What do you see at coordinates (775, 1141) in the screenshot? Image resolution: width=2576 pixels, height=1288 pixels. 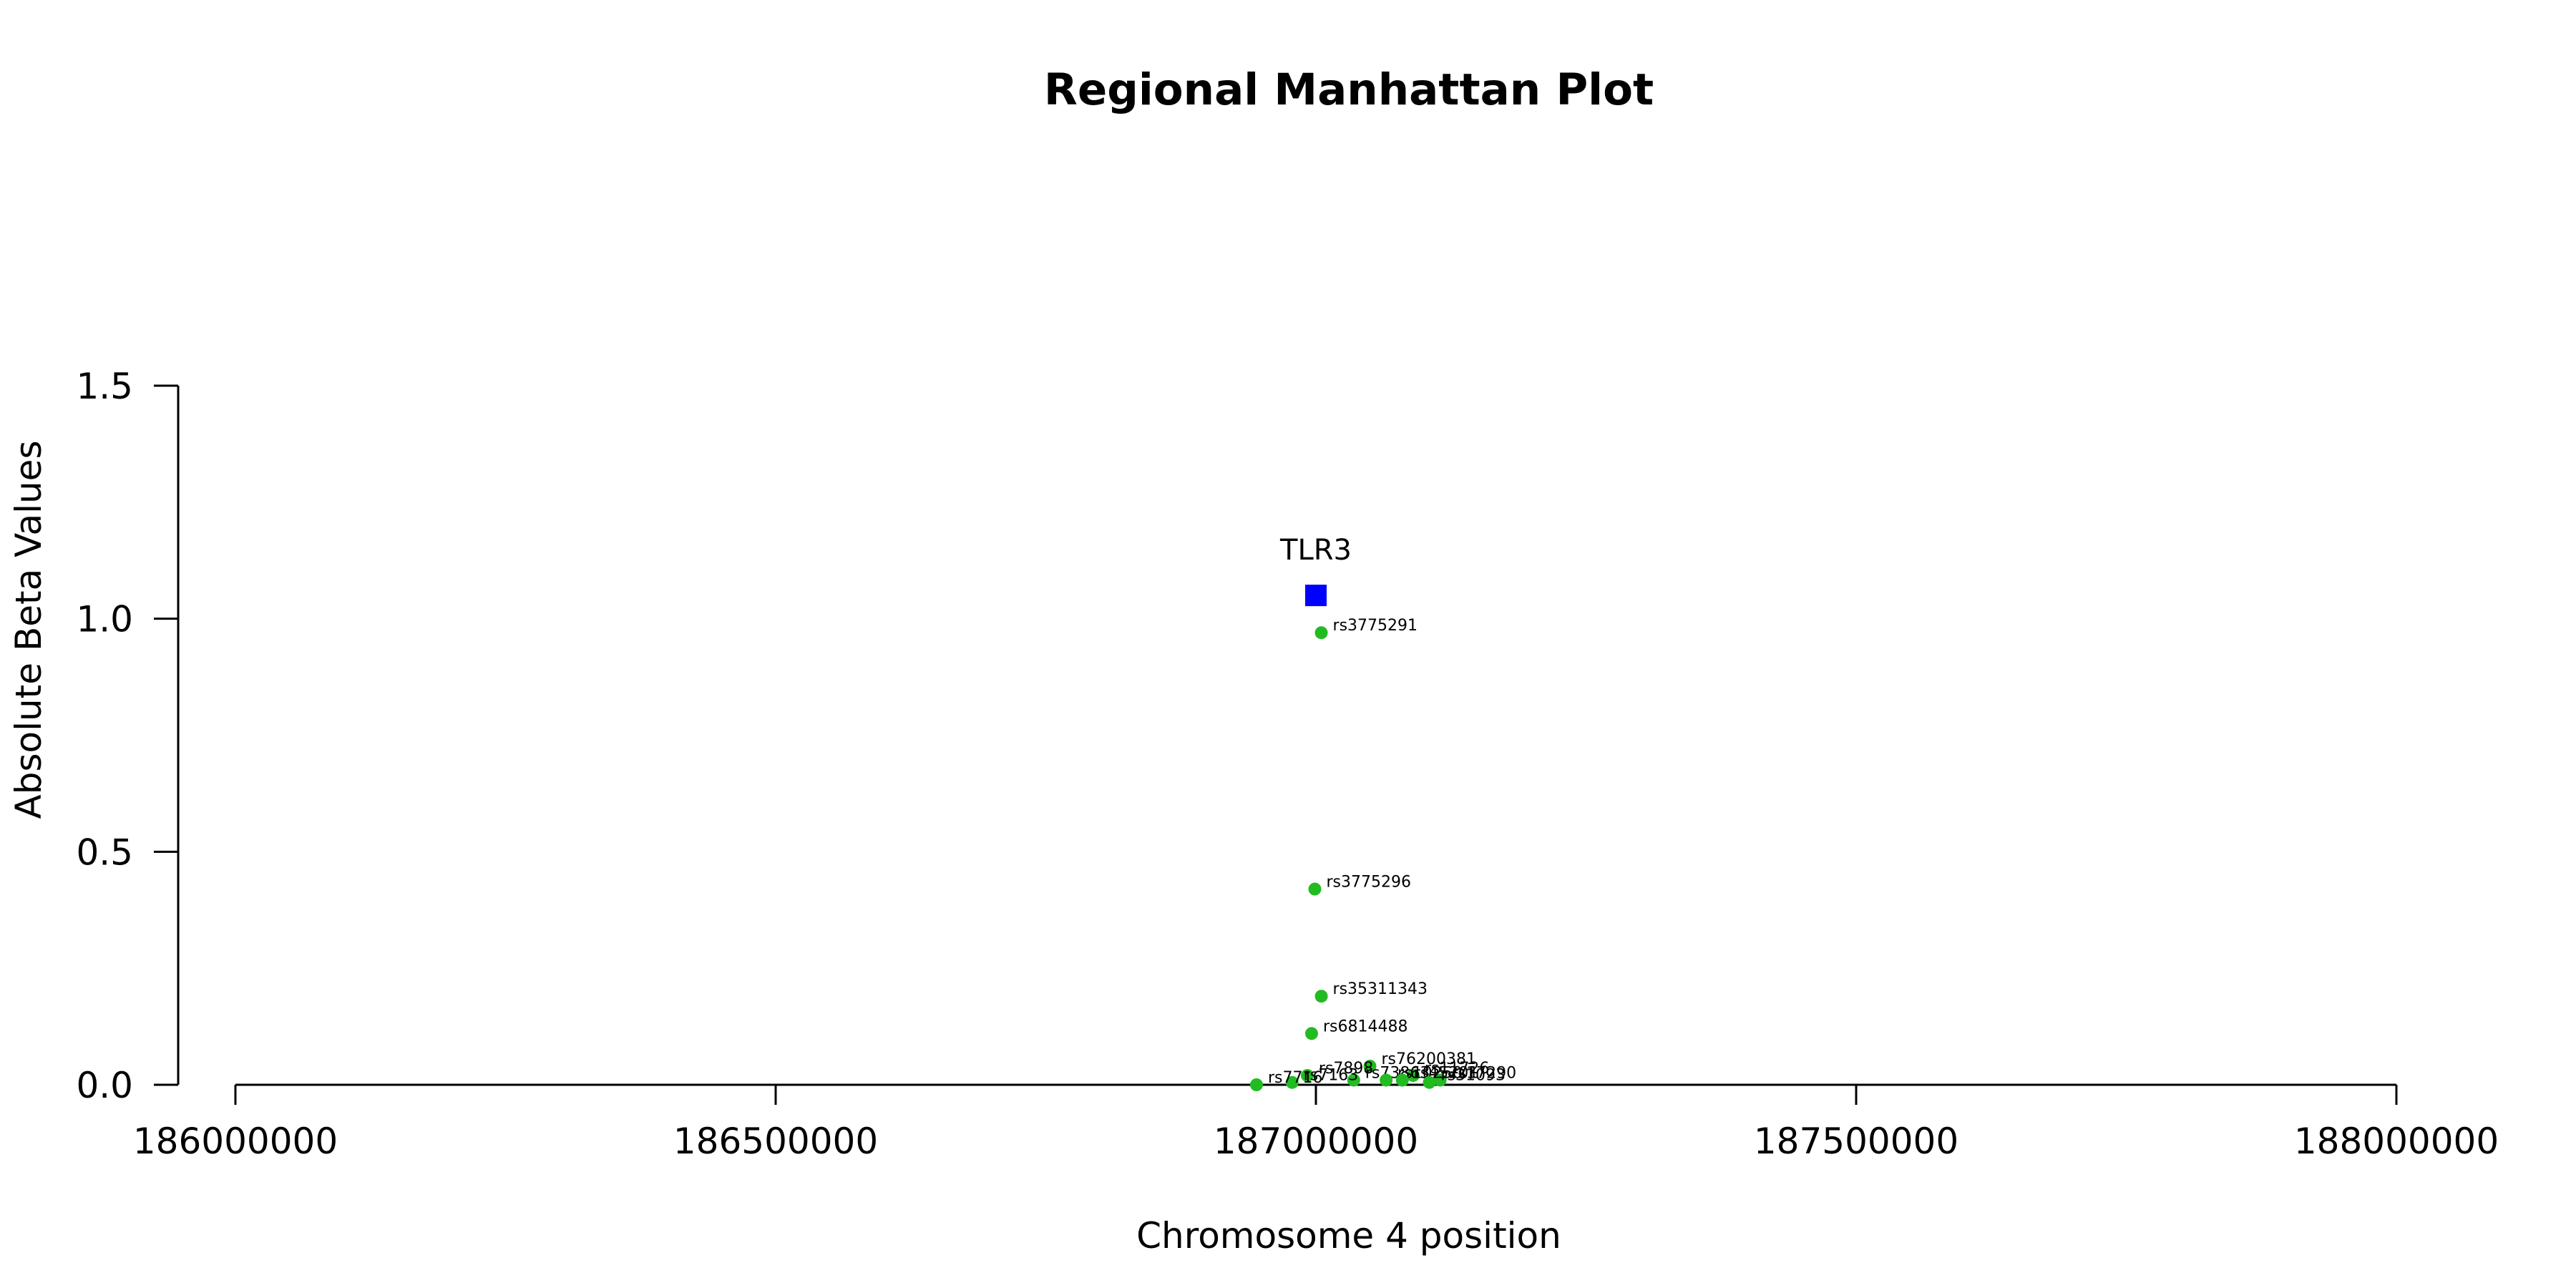 I see `x-tick-label: 186500000` at bounding box center [775, 1141].